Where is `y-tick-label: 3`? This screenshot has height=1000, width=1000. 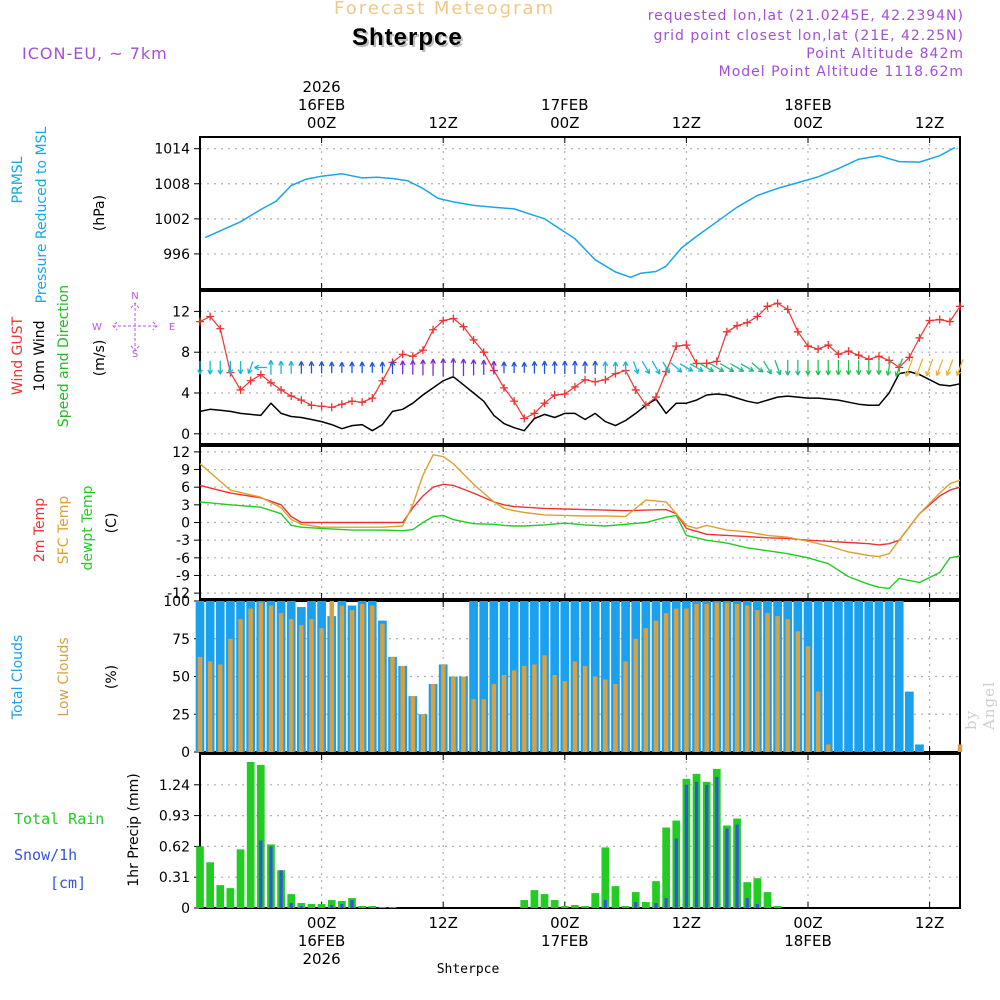 y-tick-label: 3 is located at coordinates (185, 506).